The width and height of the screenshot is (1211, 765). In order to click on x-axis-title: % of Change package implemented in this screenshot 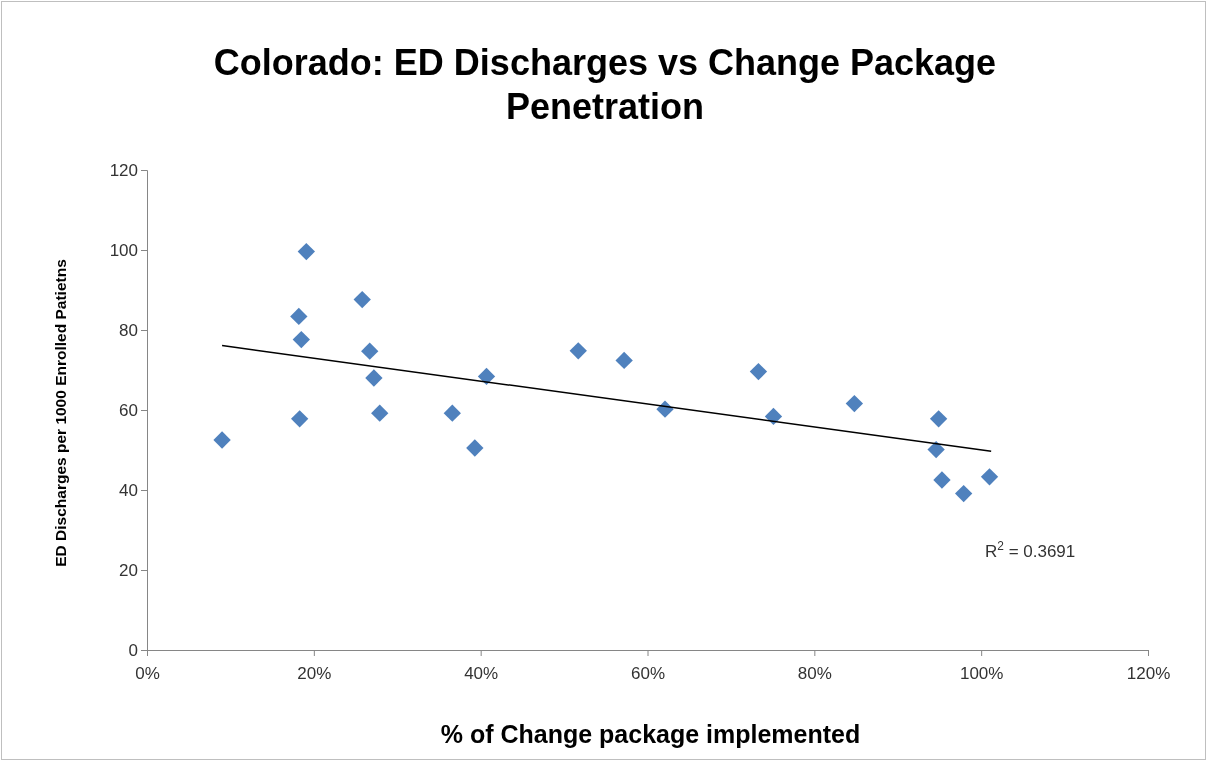, I will do `click(650, 734)`.